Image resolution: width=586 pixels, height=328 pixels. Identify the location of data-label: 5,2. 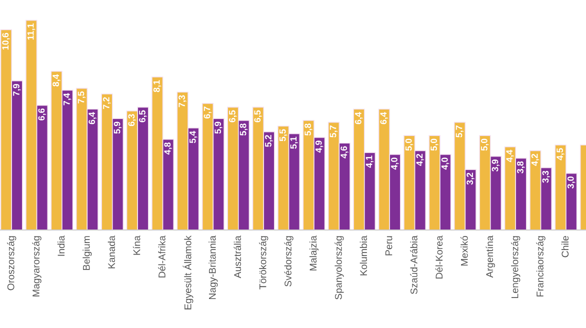
(269, 140).